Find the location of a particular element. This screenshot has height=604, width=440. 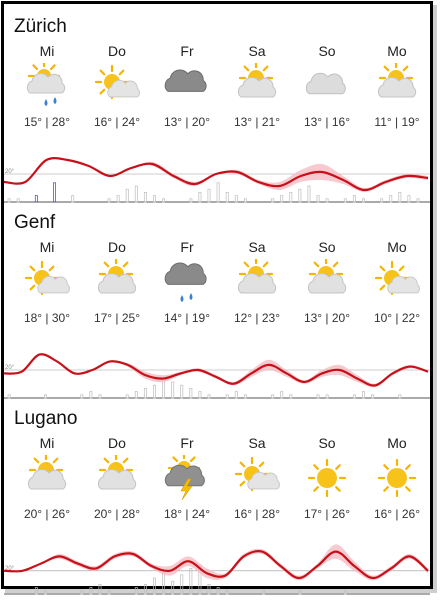

day-forecast: Mo 11° | 19° is located at coordinates (397, 92).